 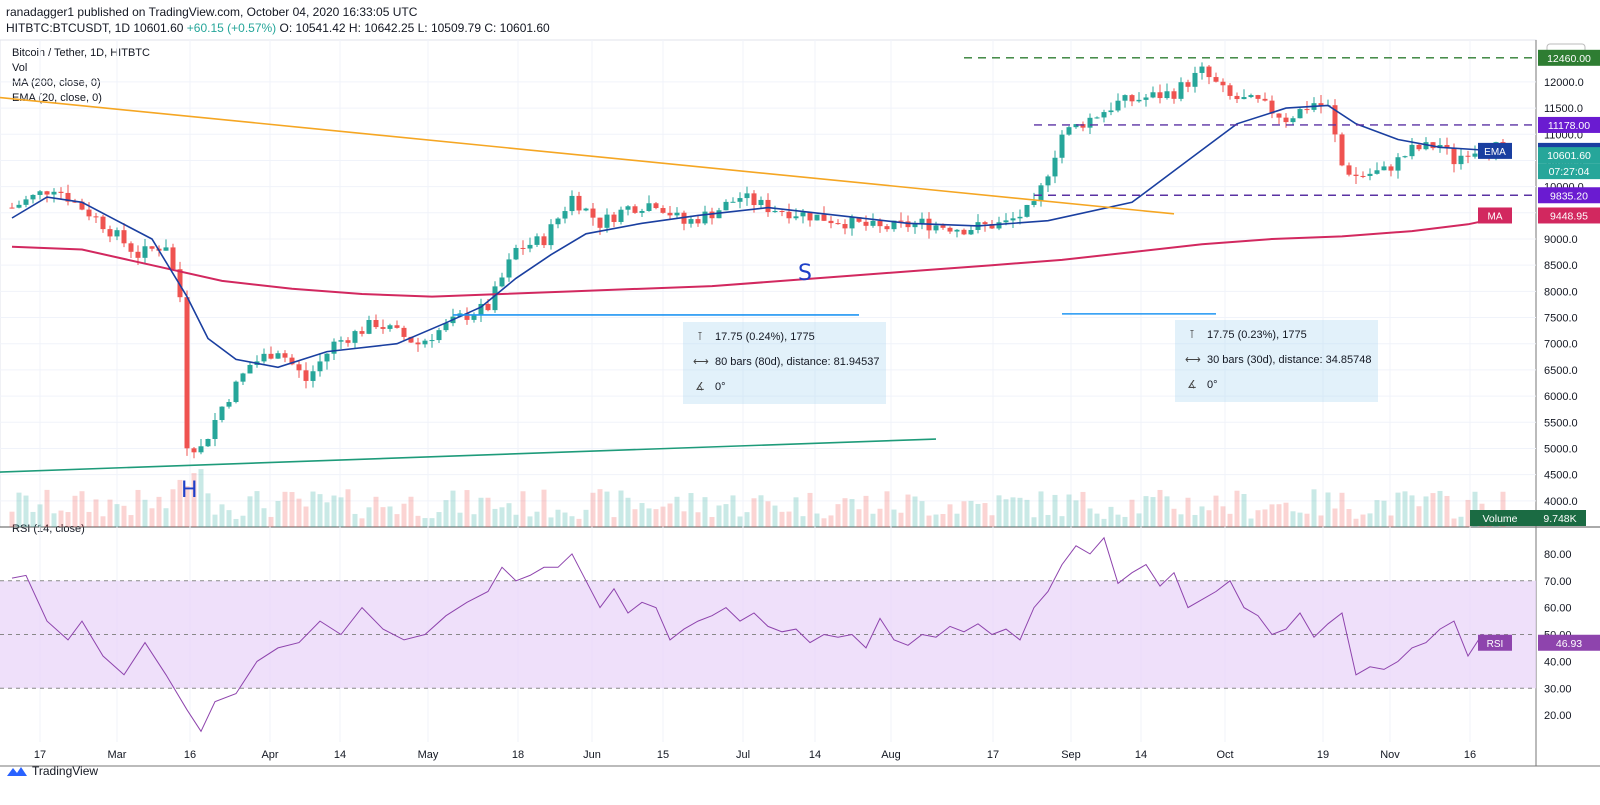 What do you see at coordinates (428, 755) in the screenshot?
I see `time-tick-label: May` at bounding box center [428, 755].